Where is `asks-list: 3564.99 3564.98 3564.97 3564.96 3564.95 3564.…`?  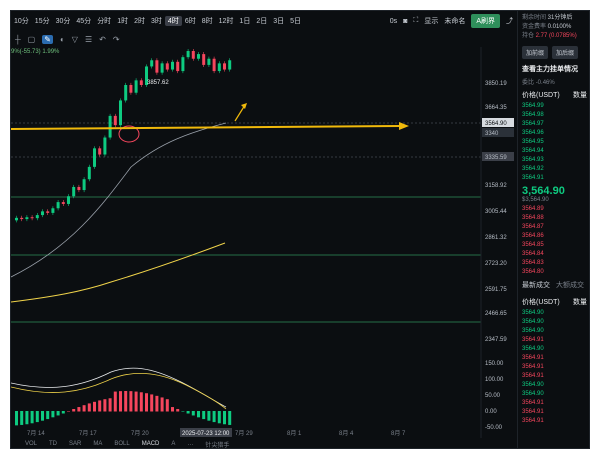 asks-list: 3564.99 3564.98 3564.97 3564.96 3564.95 3564.… is located at coordinates (553, 142).